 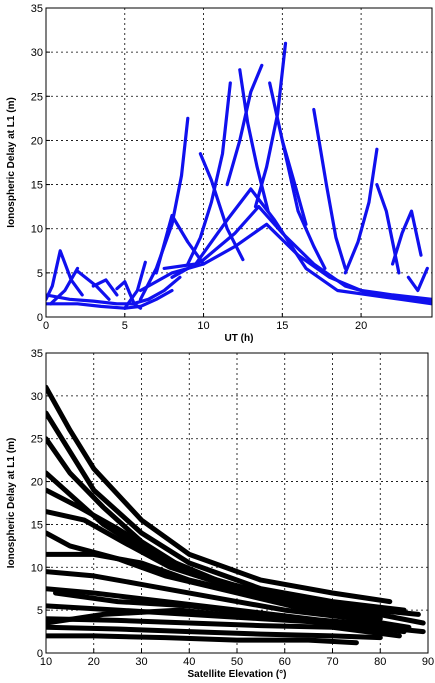 I want to click on x-tick-label: 5, so click(x=125, y=326).